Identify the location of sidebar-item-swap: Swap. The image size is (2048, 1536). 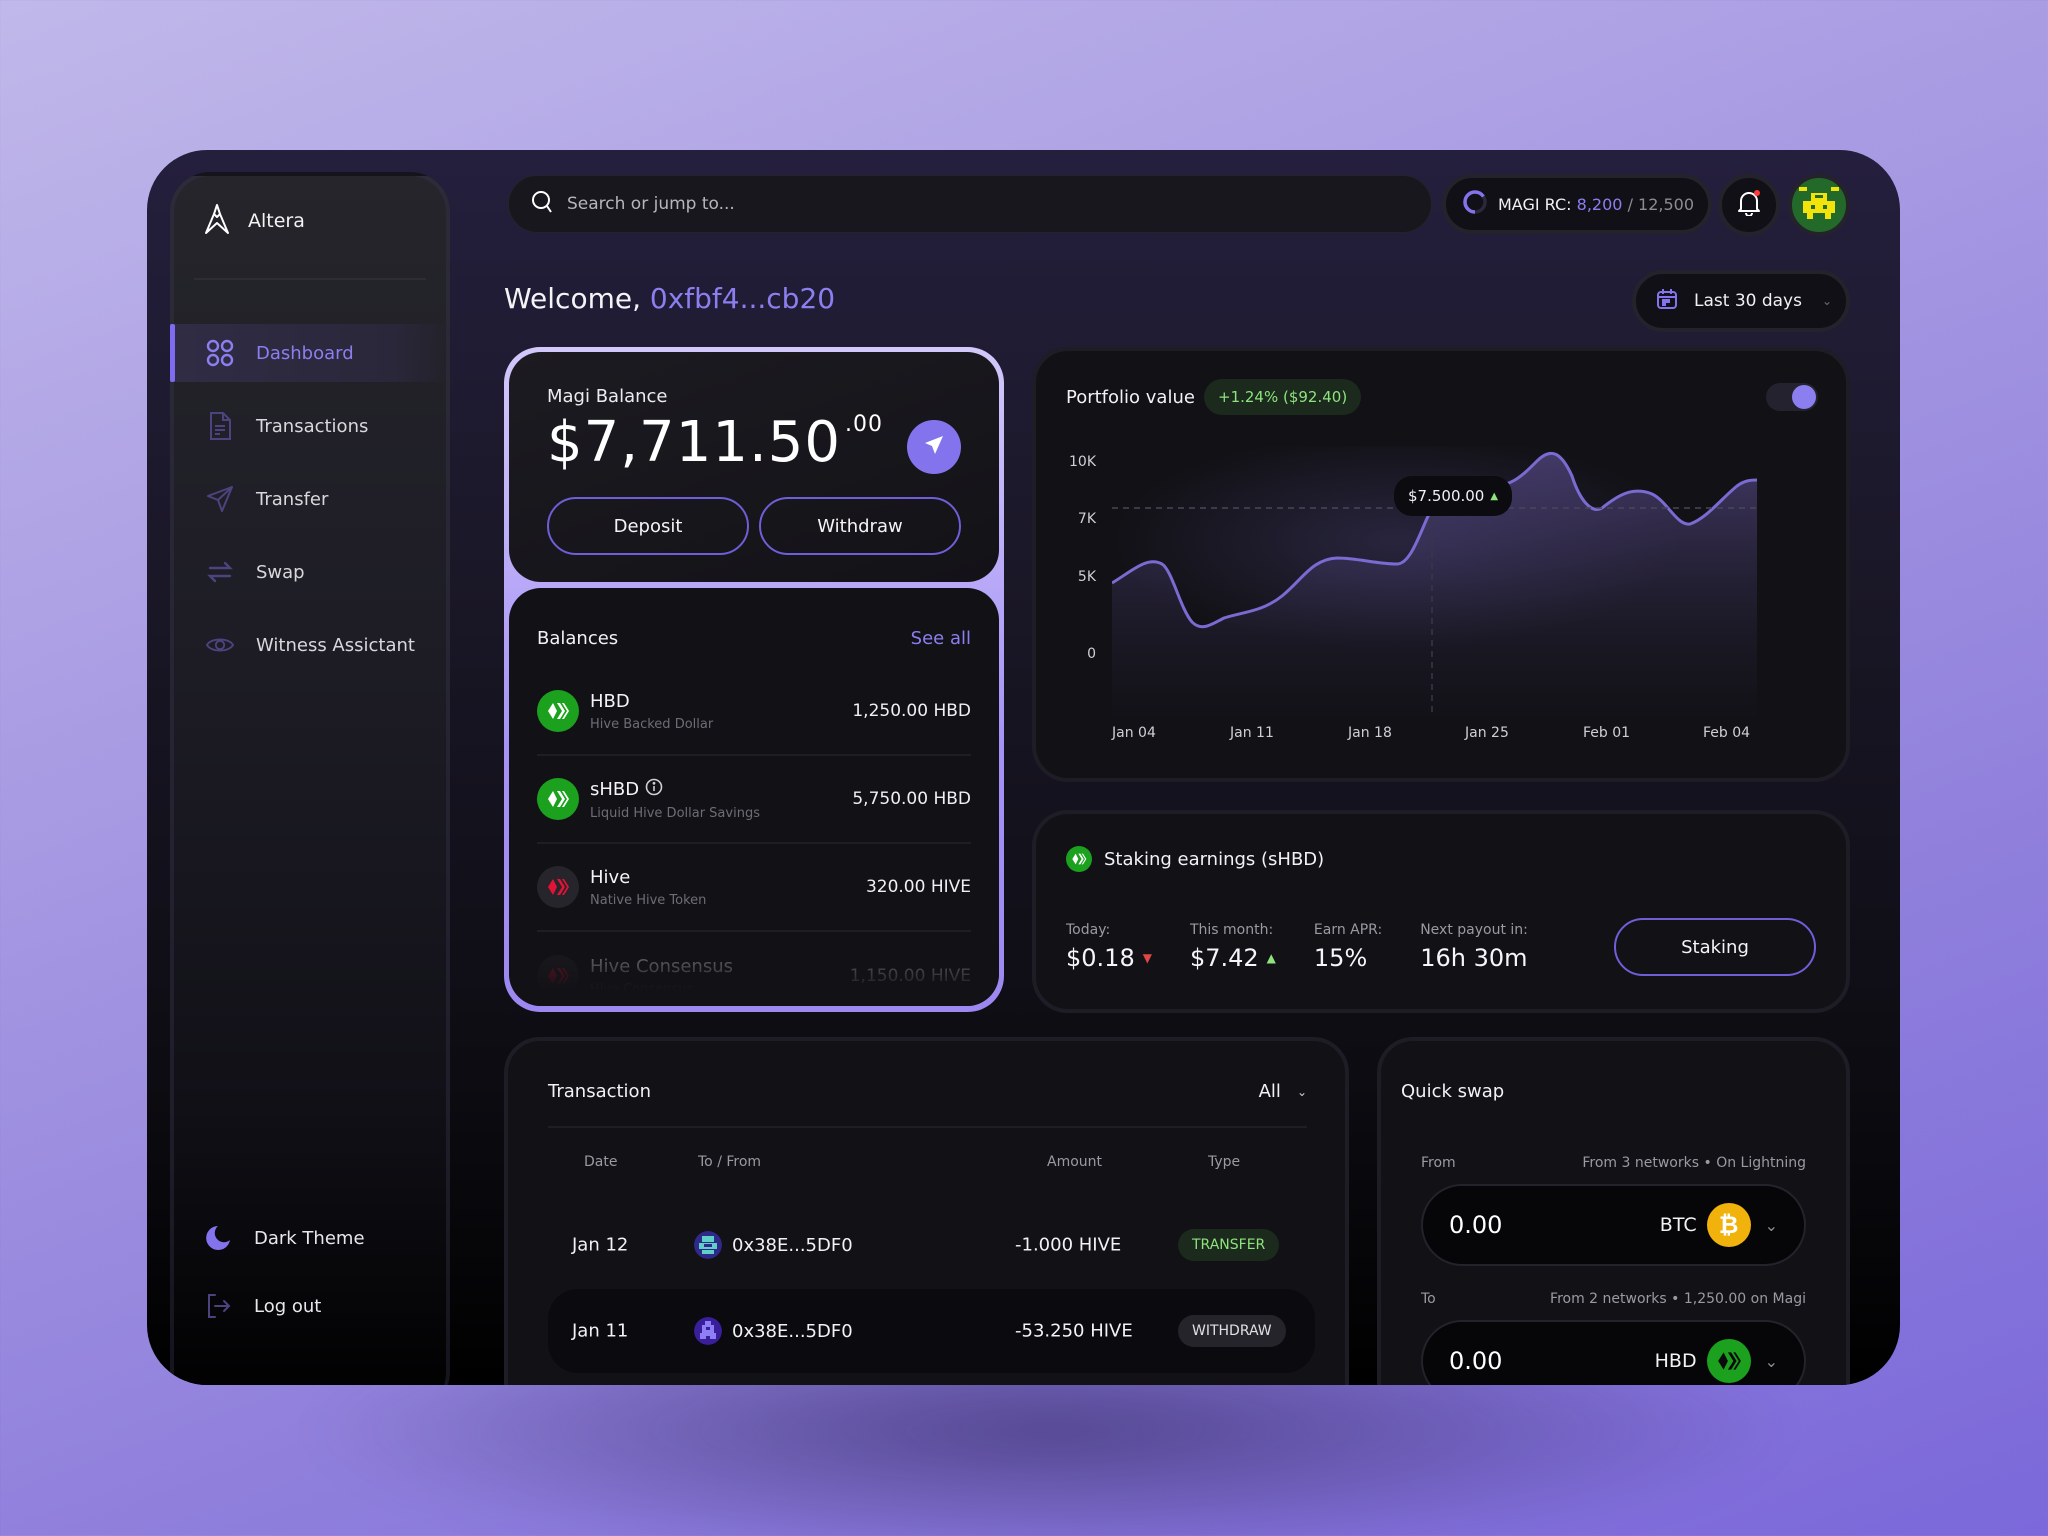
(310, 572).